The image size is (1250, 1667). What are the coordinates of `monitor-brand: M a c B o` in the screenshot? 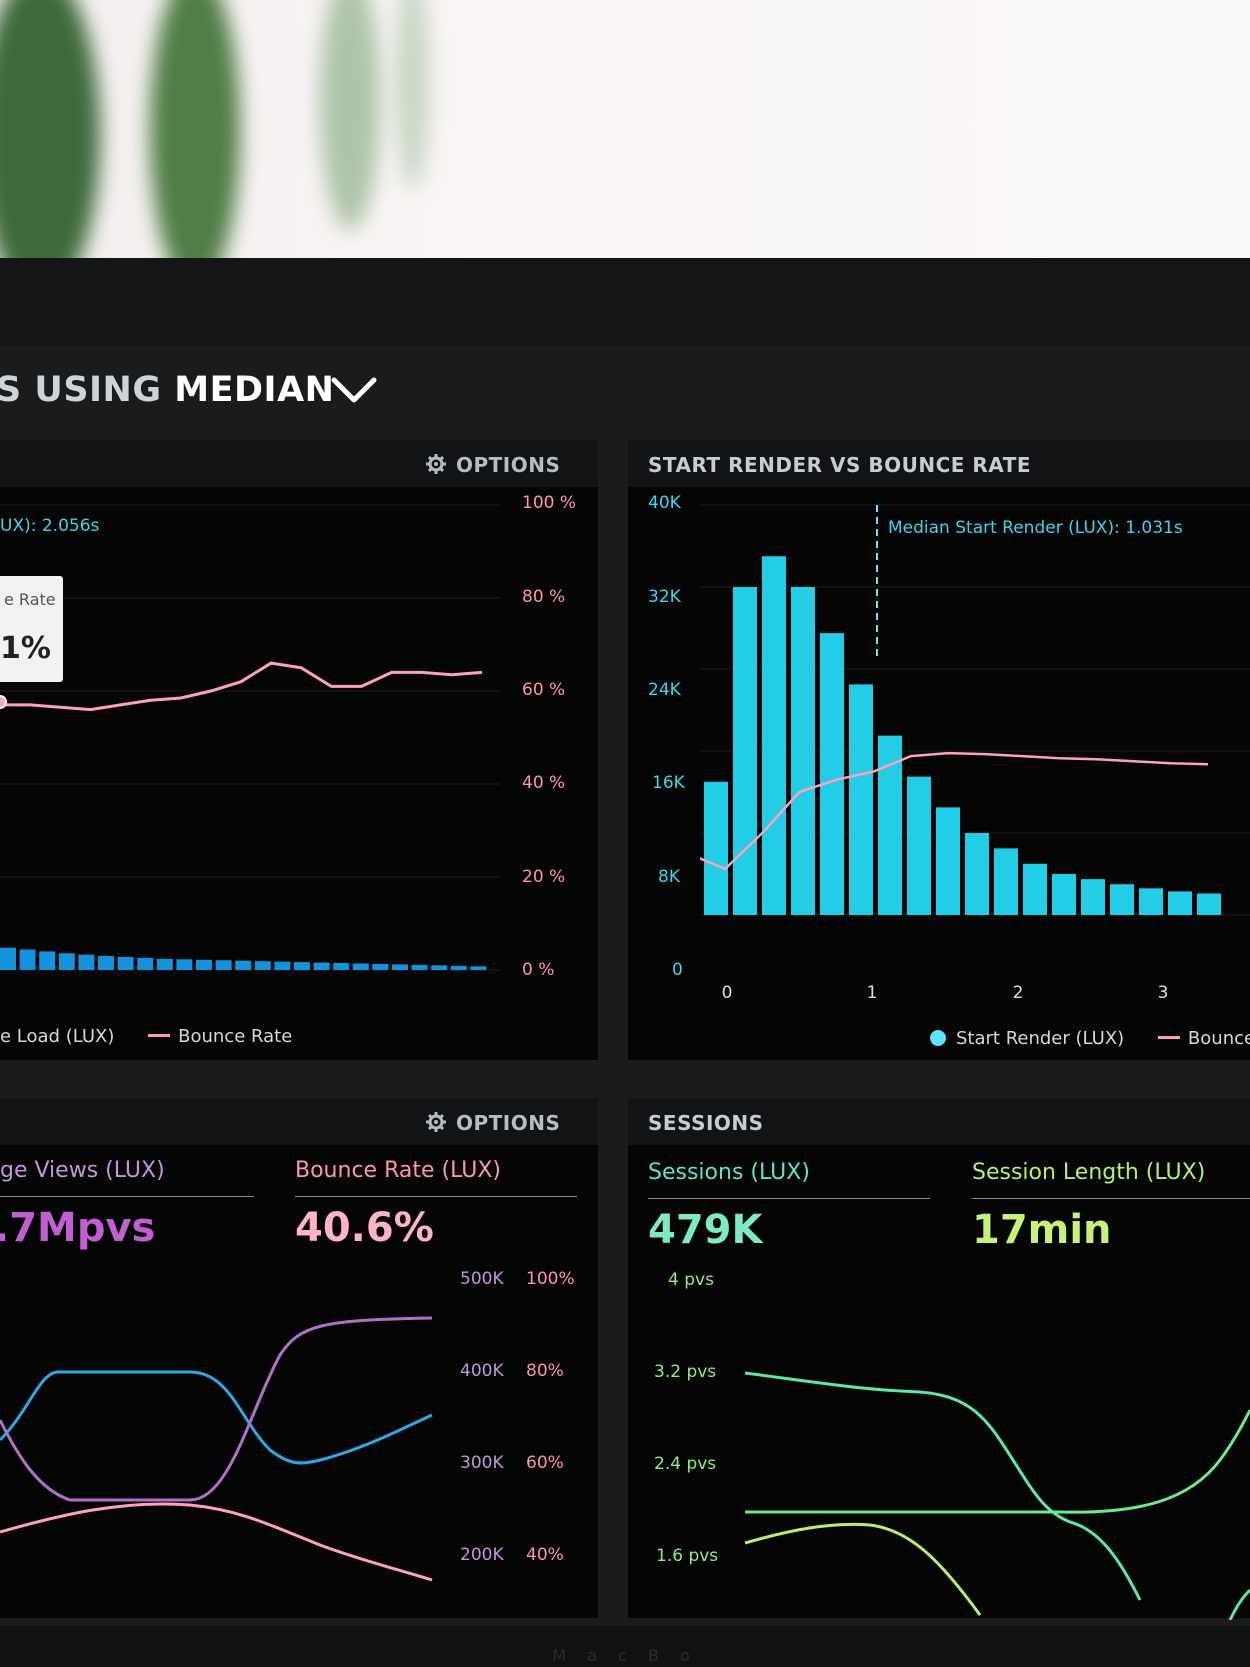 It's located at (625, 1655).